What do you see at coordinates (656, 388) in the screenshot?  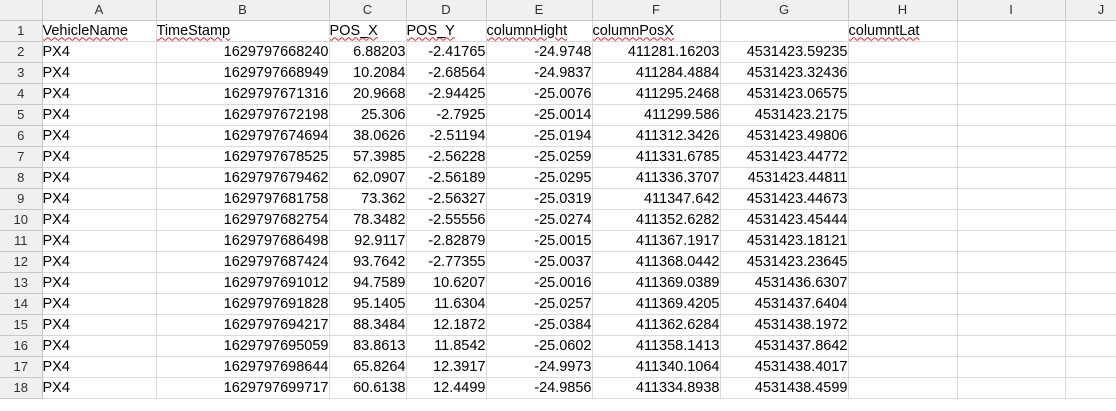 I see `cell: 411334.8938` at bounding box center [656, 388].